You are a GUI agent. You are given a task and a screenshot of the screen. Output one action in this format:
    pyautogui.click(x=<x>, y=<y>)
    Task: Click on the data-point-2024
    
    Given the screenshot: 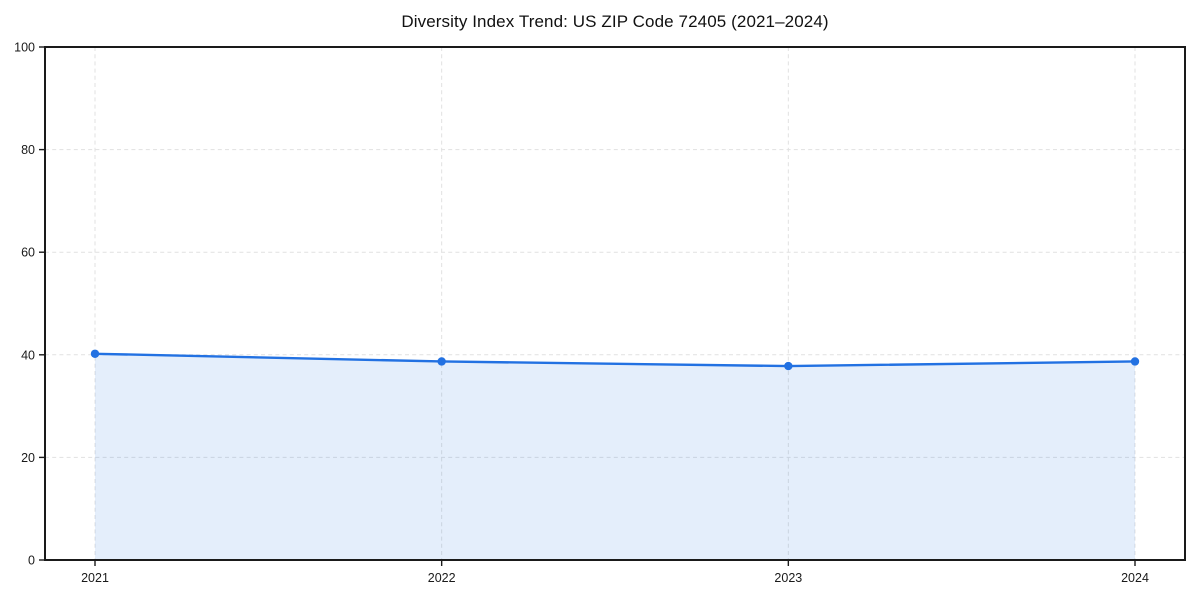 What is the action you would take?
    pyautogui.click(x=1135, y=361)
    